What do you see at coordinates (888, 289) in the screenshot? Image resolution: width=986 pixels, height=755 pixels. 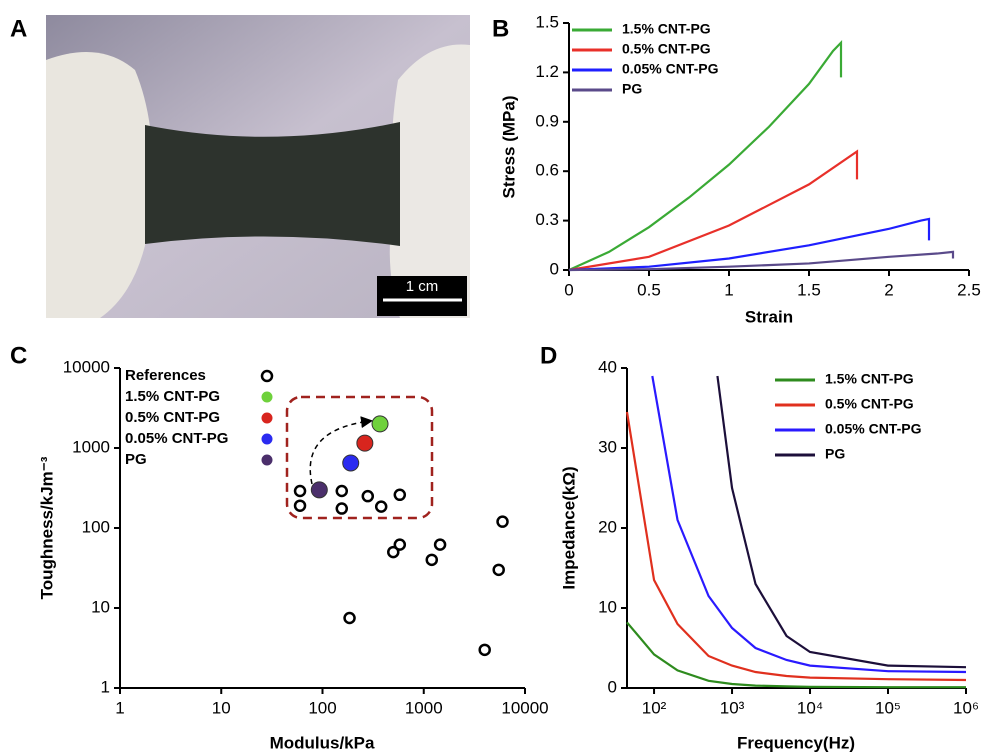 I see `x-tick-label: 2` at bounding box center [888, 289].